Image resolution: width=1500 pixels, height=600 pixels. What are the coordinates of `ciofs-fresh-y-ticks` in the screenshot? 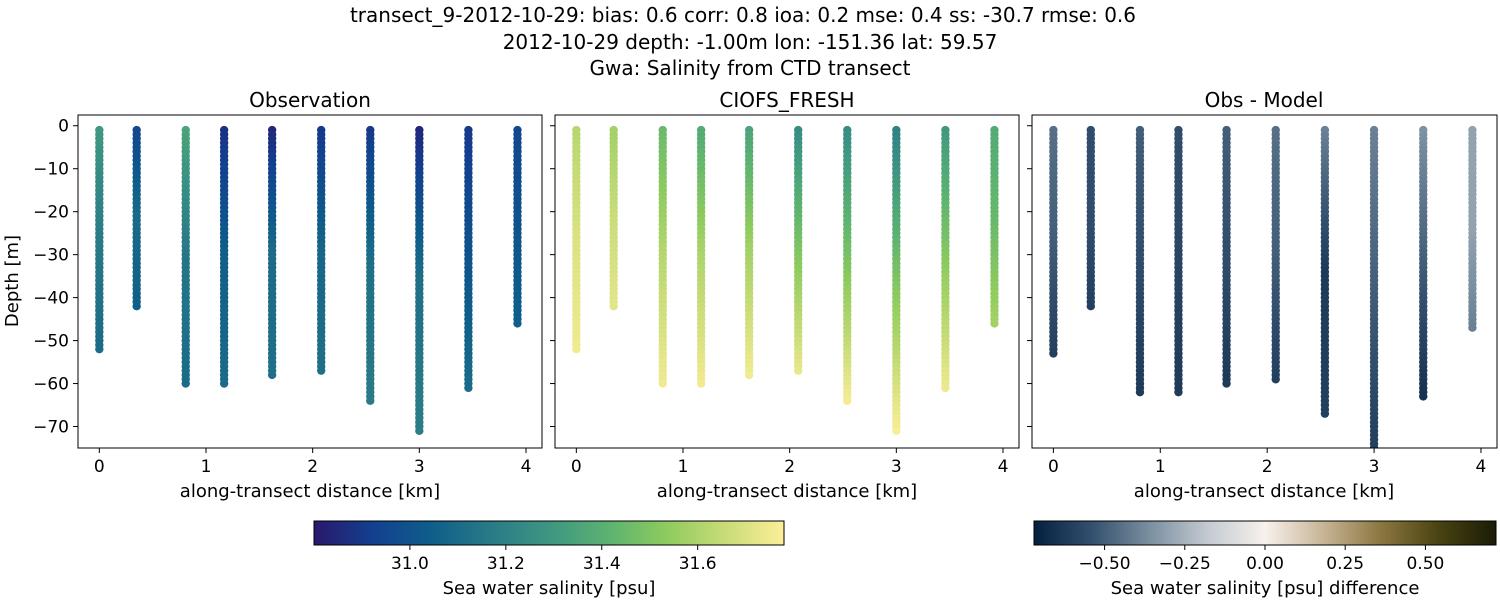 It's located at (552, 276).